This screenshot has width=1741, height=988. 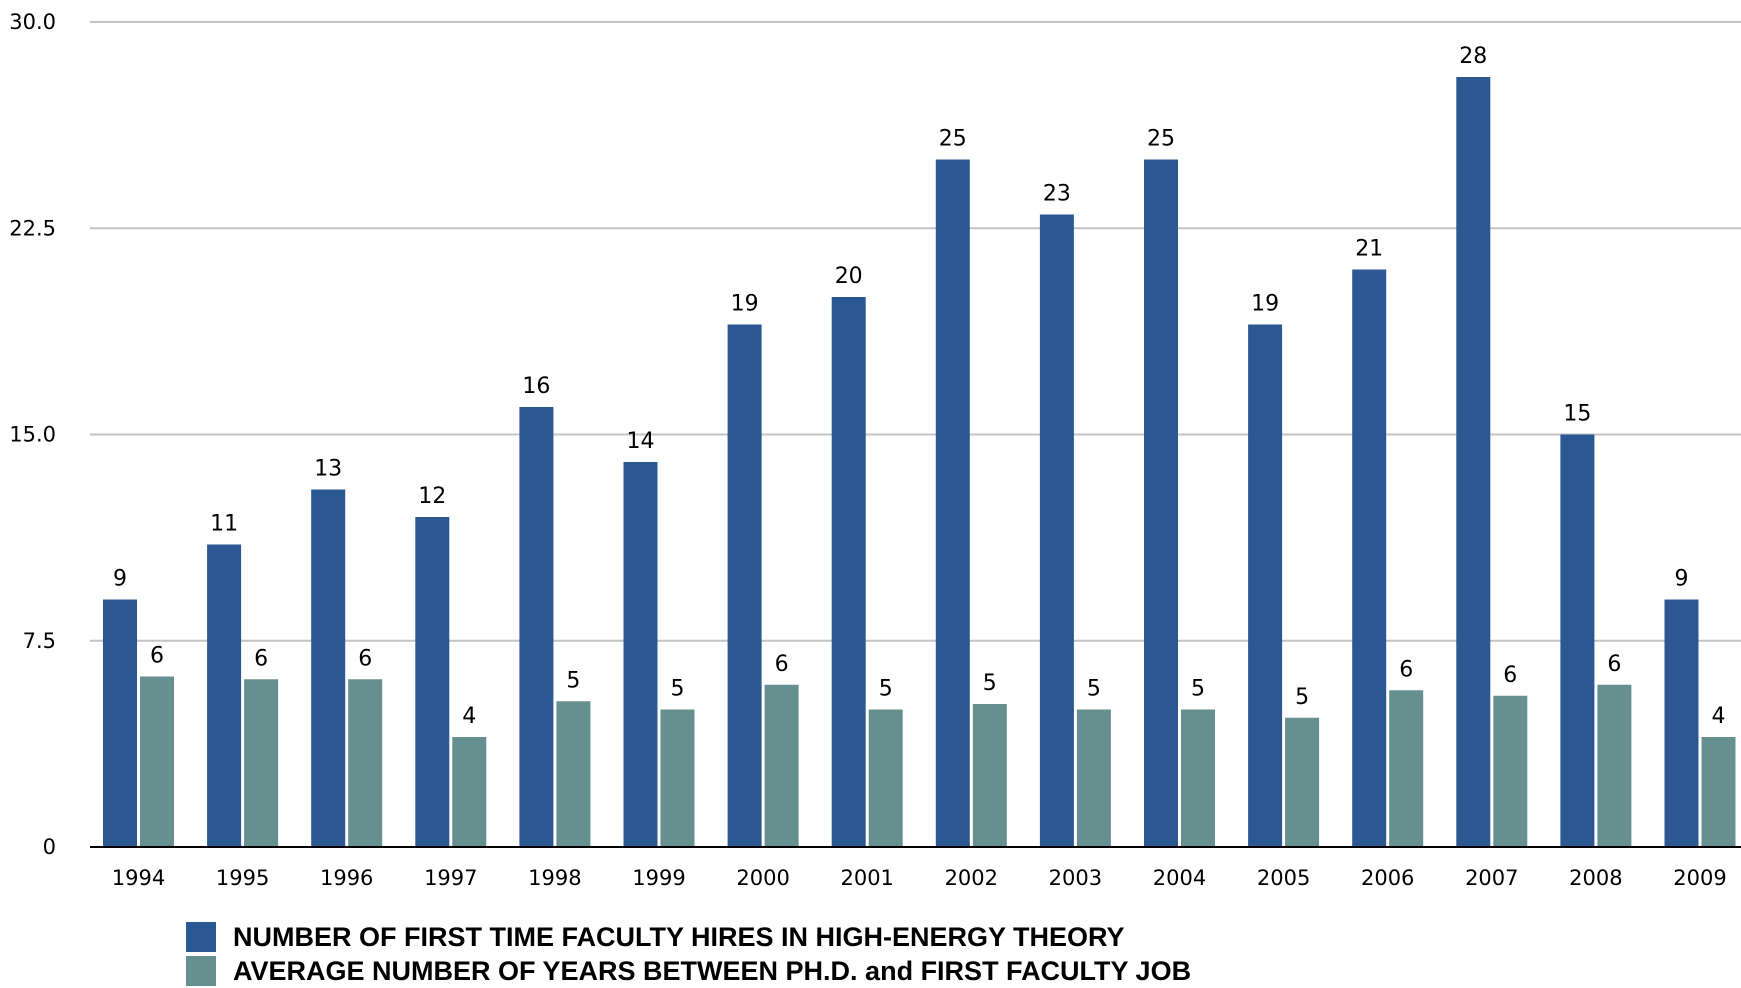 I want to click on x-tick-label: 2001, so click(x=866, y=878).